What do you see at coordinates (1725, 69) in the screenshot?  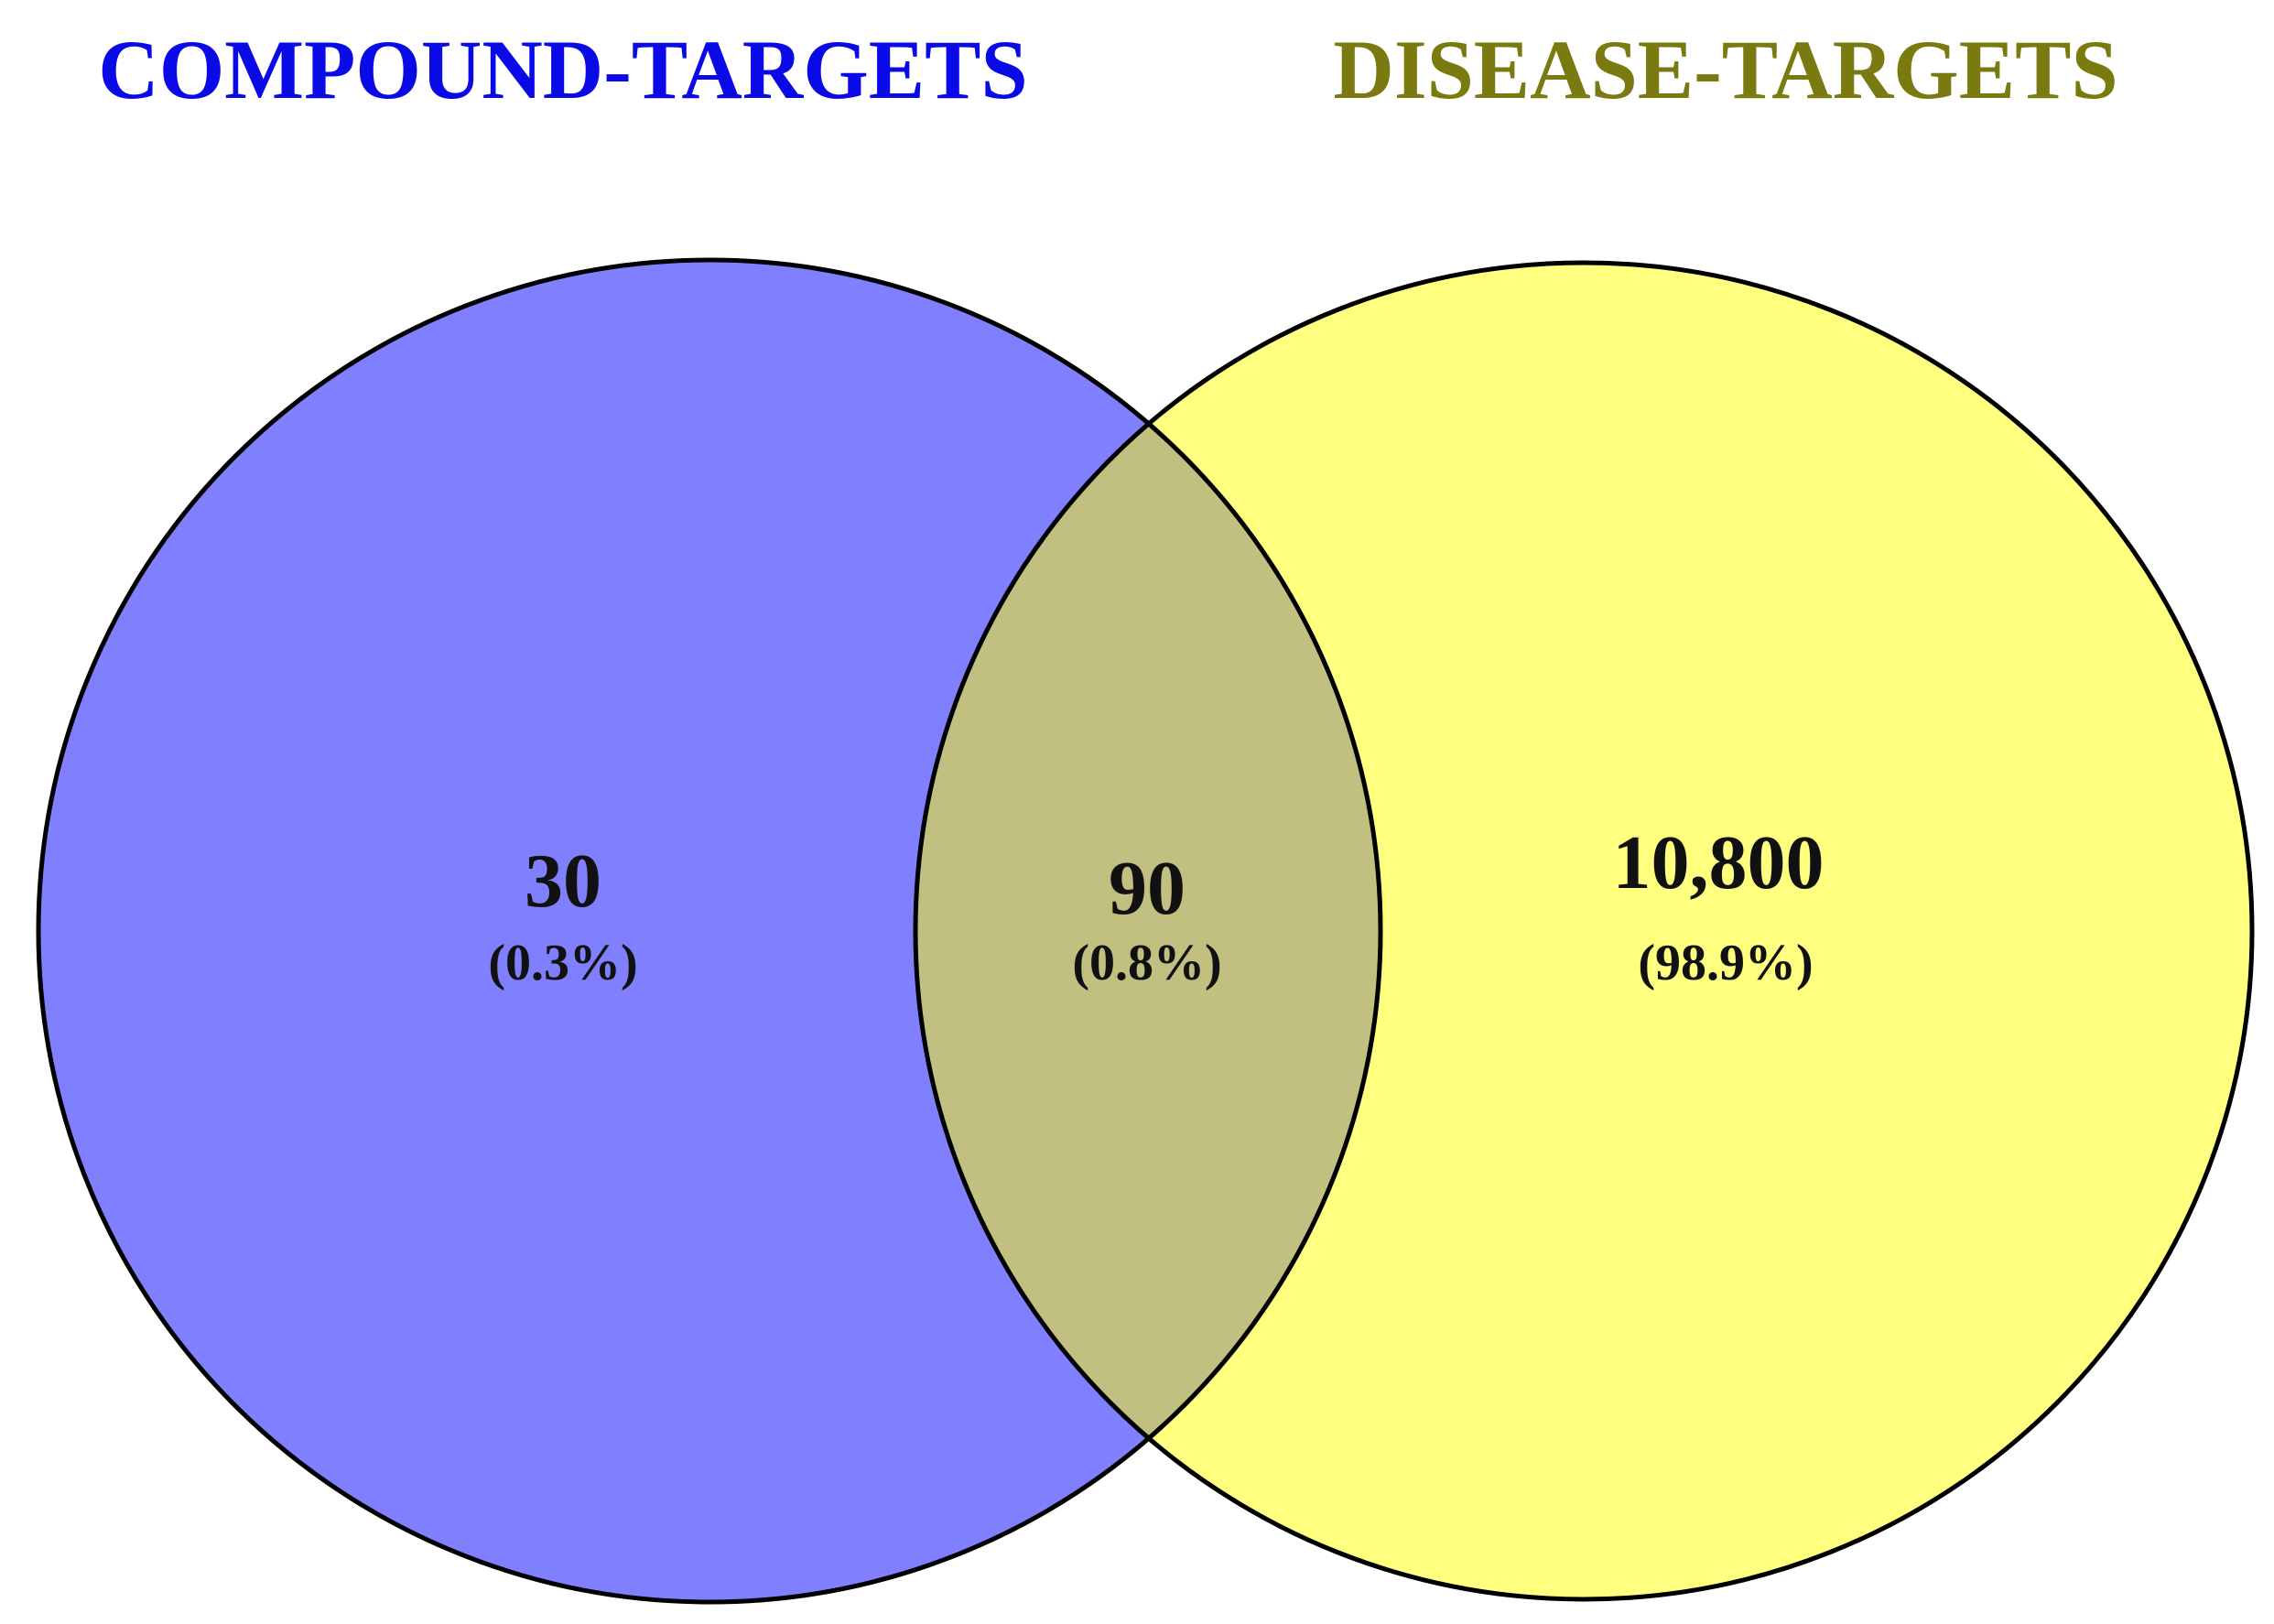 I see `disease-targets-title: DISEASE-TARGETS` at bounding box center [1725, 69].